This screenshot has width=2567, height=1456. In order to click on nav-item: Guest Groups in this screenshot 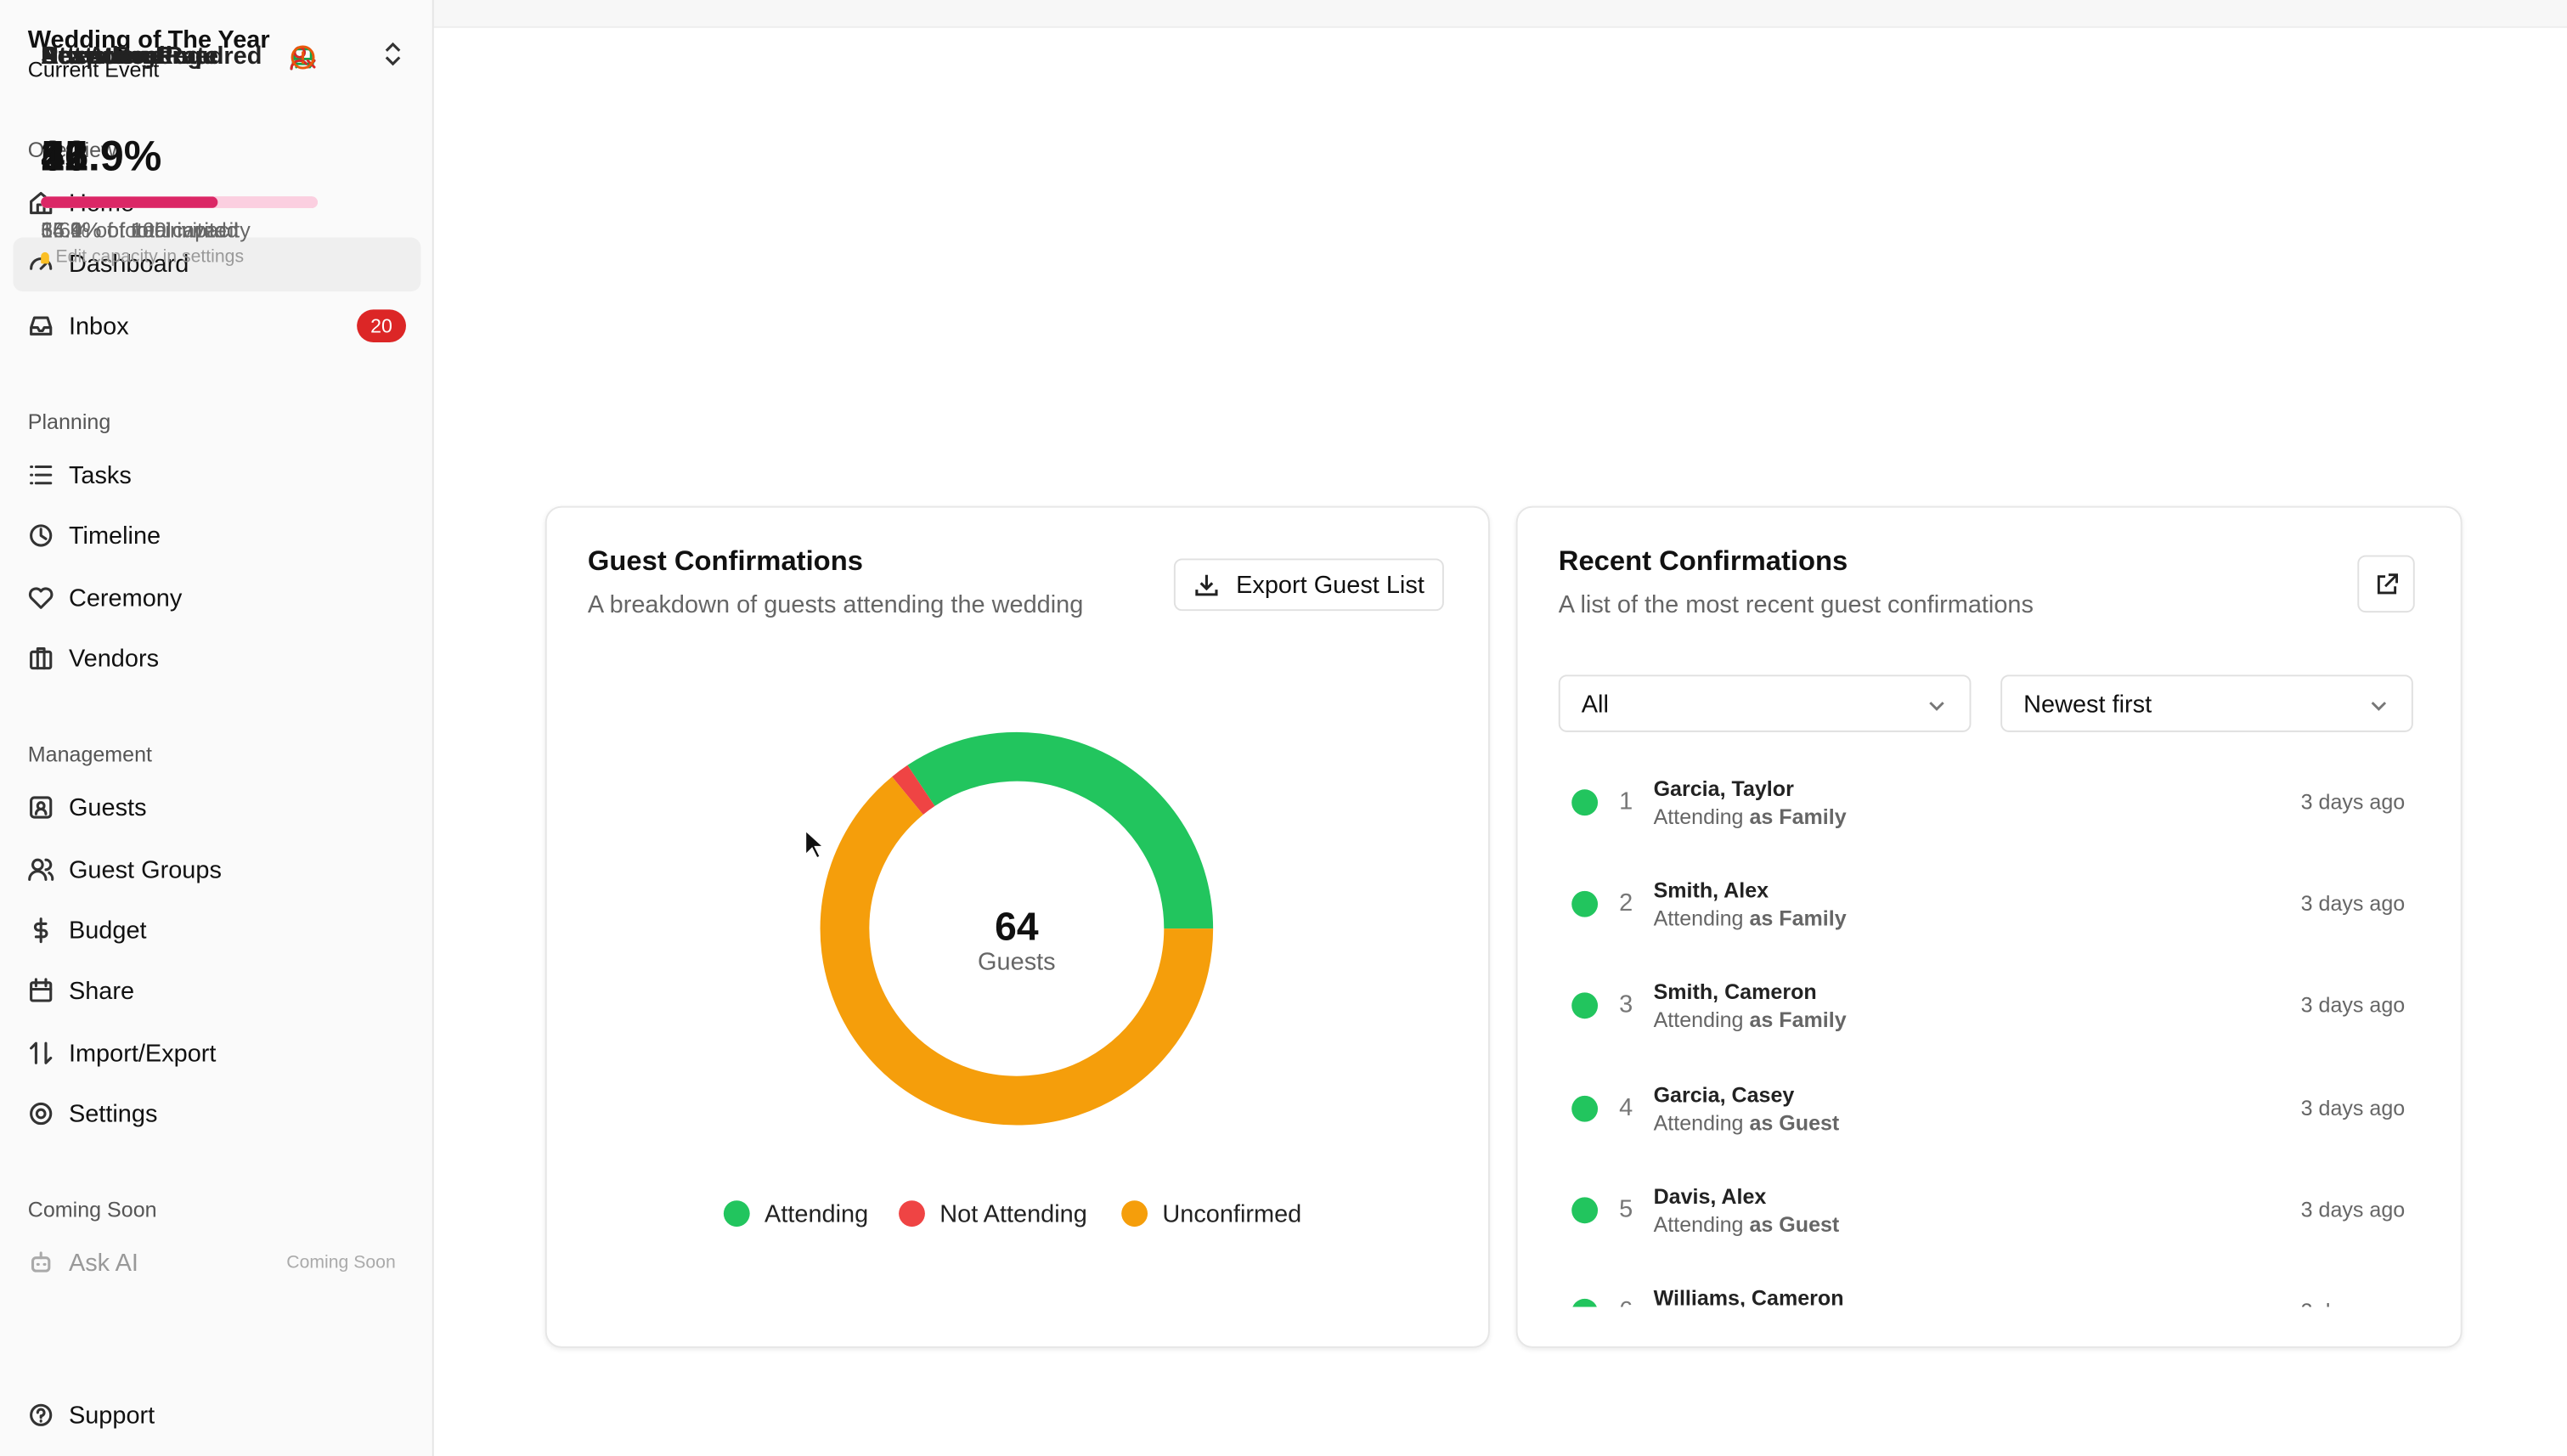, I will do `click(125, 870)`.